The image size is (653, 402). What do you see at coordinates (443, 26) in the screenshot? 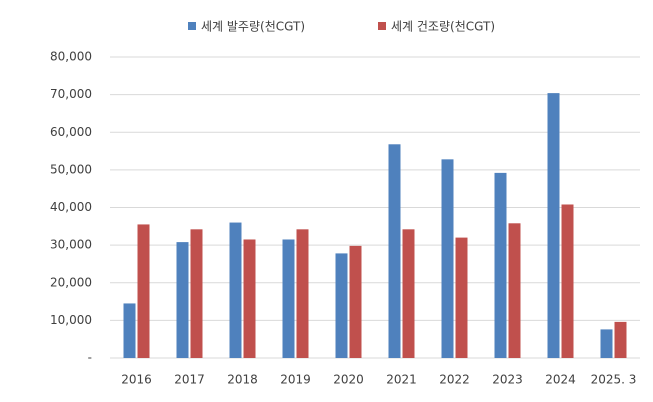
I see `legend-label: 세계 건조량(천CGT)` at bounding box center [443, 26].